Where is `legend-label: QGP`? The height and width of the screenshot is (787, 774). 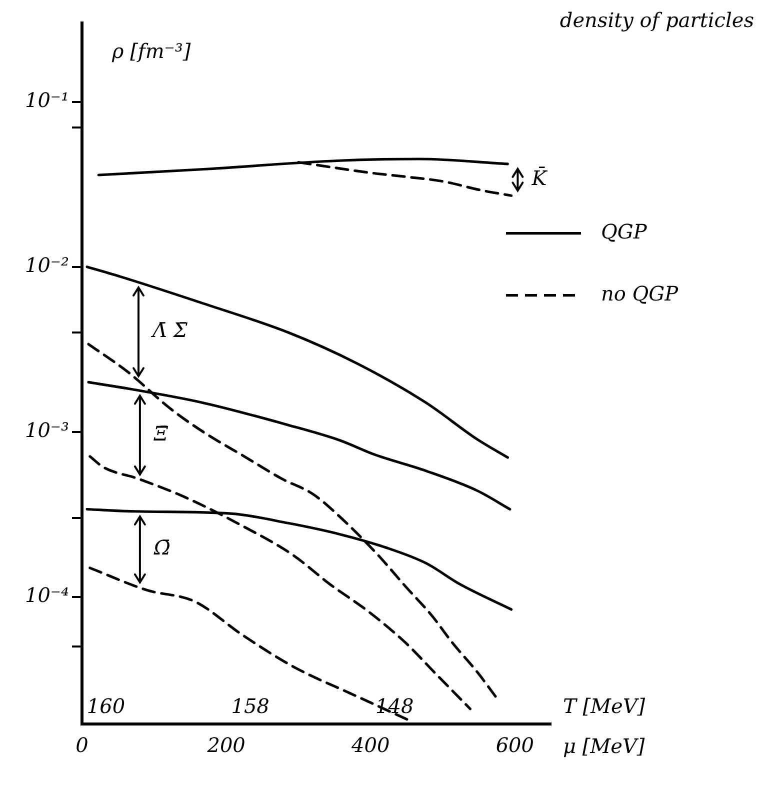 legend-label: QGP is located at coordinates (624, 232).